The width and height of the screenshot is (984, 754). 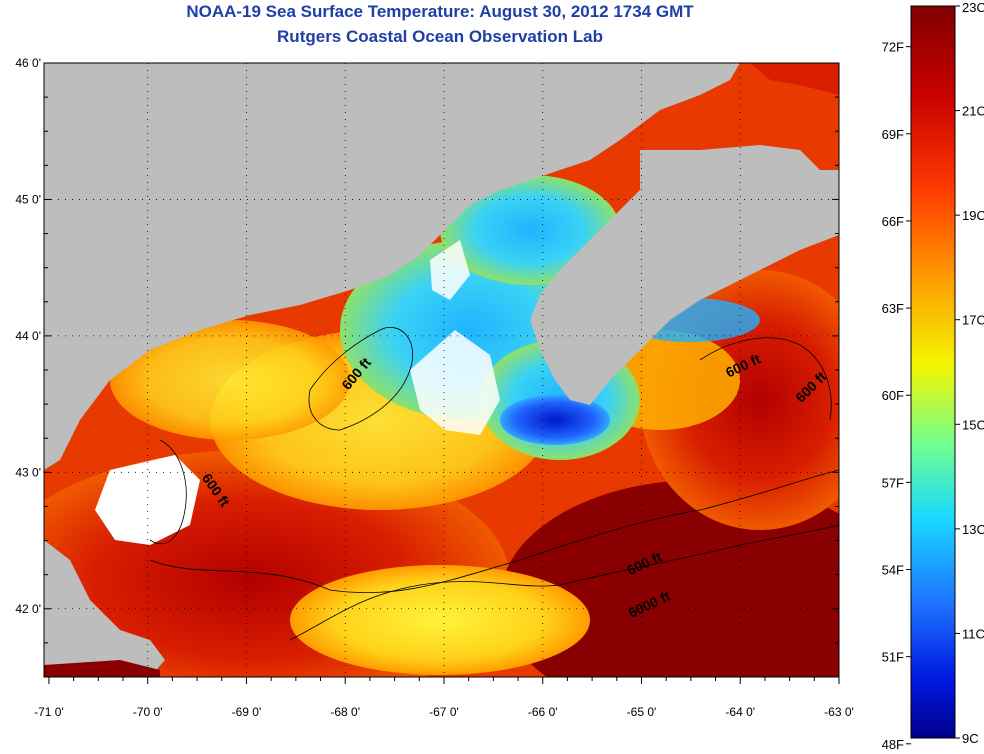 What do you see at coordinates (642, 712) in the screenshot?
I see `longitude-label: -65 0'` at bounding box center [642, 712].